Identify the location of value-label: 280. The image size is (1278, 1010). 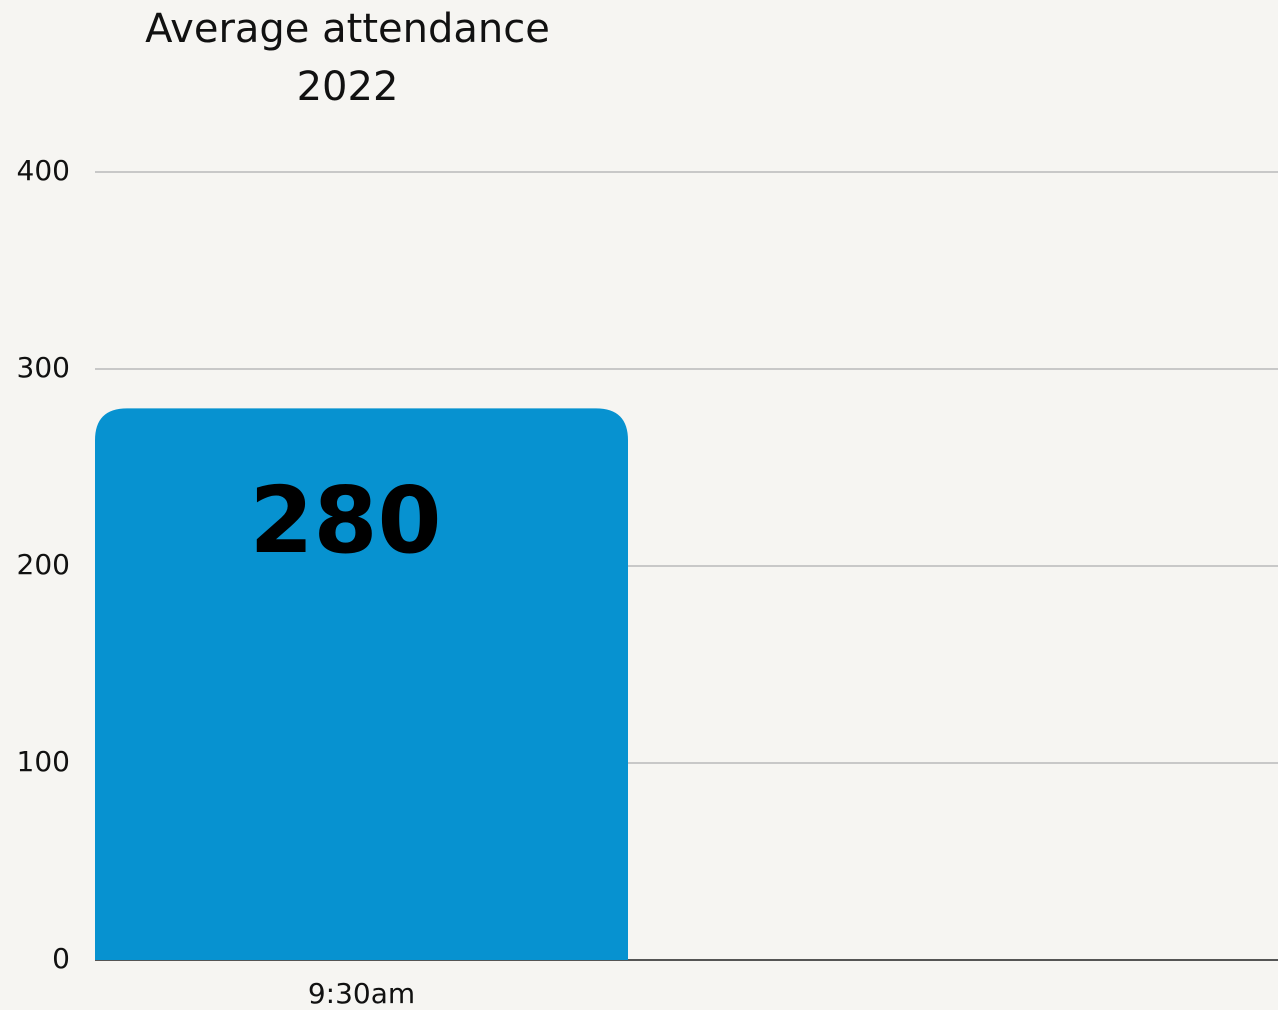
(345, 520).